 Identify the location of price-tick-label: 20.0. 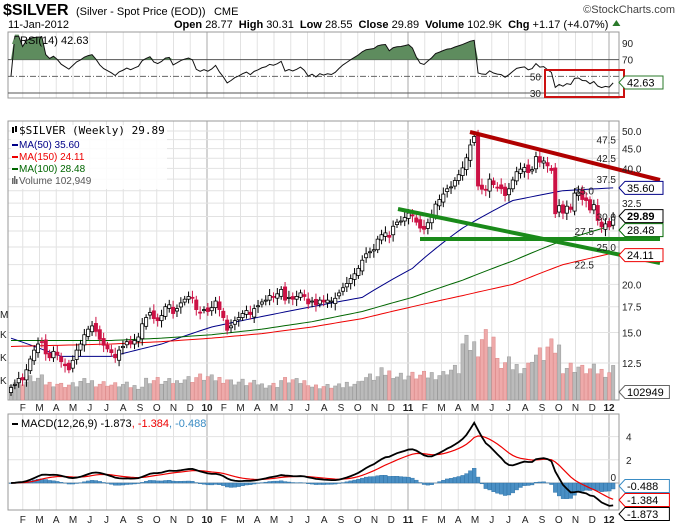
(632, 285).